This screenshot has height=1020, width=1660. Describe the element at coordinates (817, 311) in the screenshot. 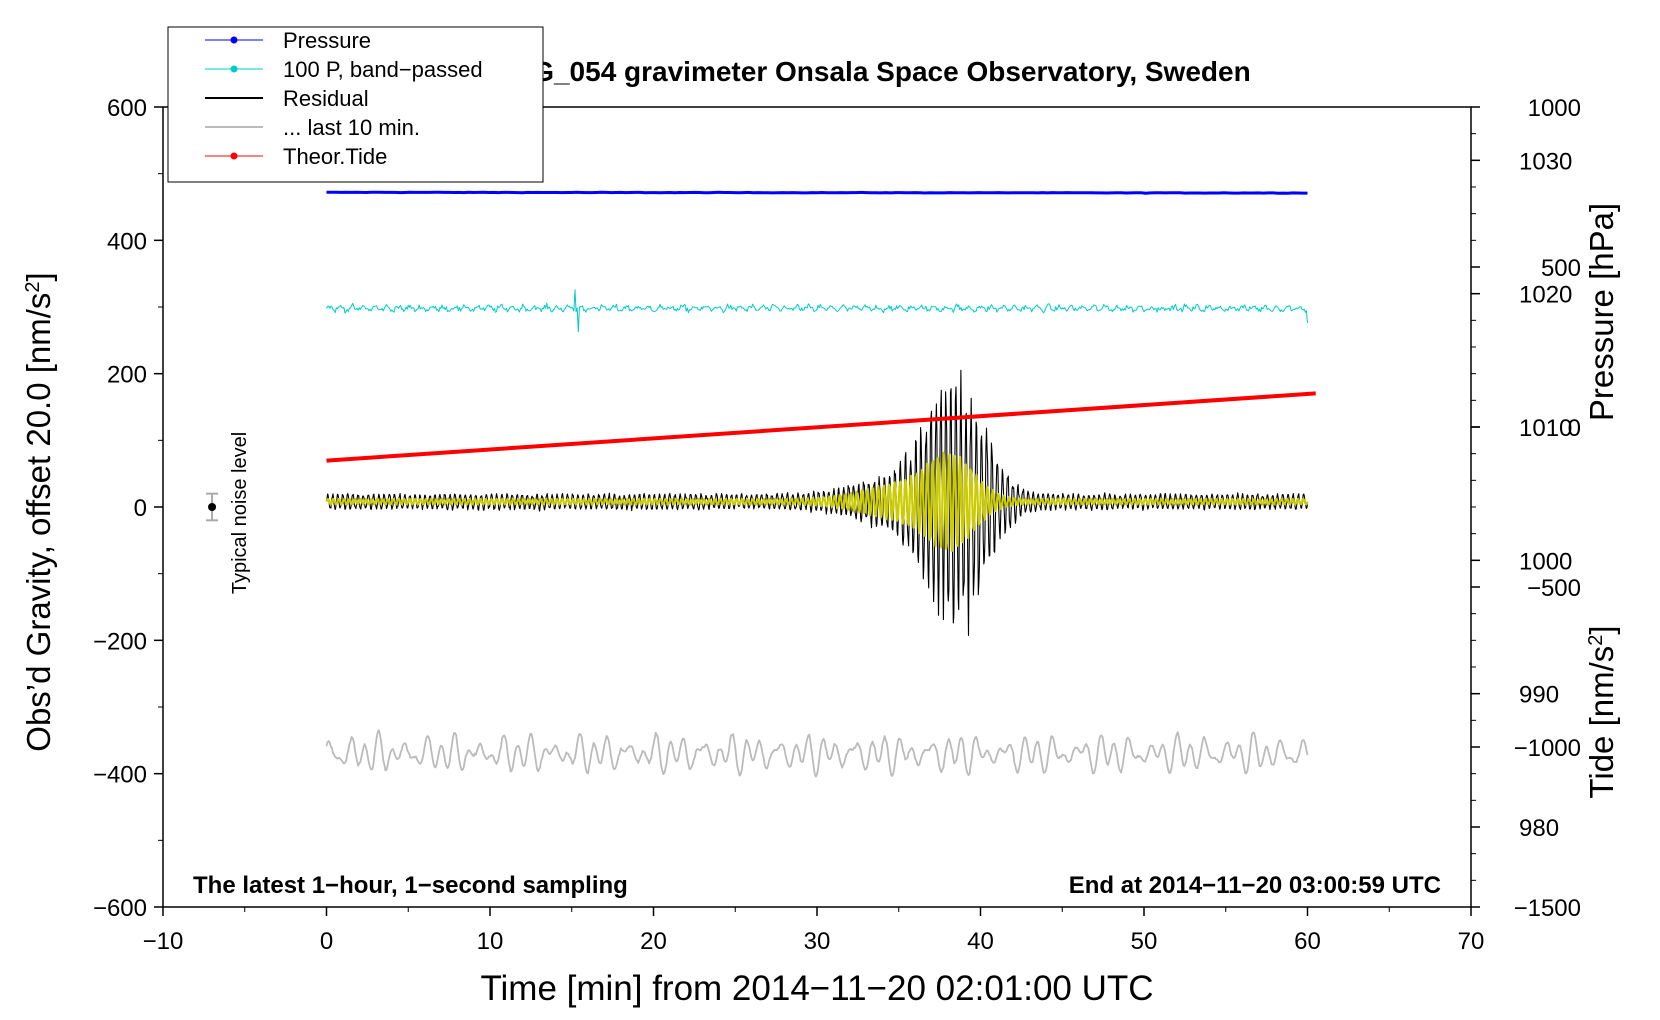

I see `series-pressure-bandpassed` at that location.